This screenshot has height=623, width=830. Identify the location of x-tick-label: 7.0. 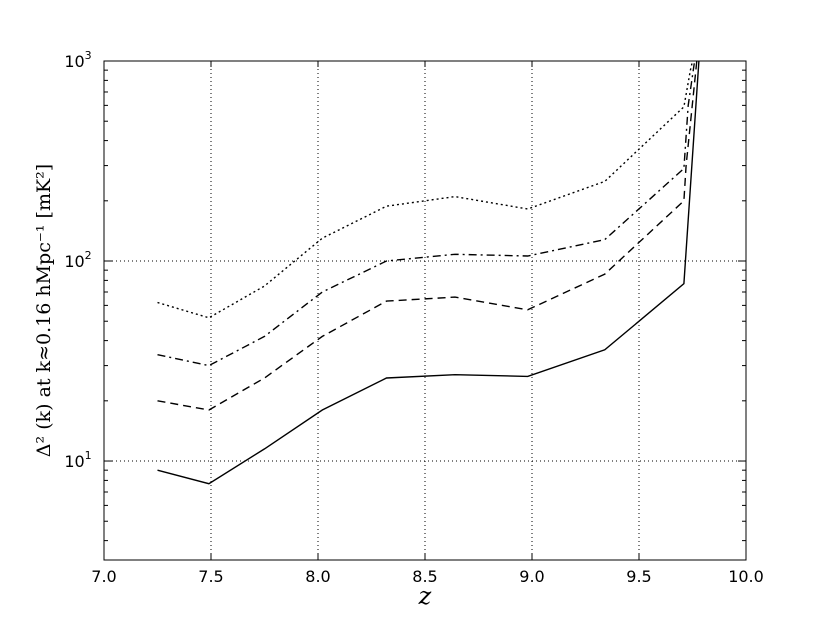
(103, 576).